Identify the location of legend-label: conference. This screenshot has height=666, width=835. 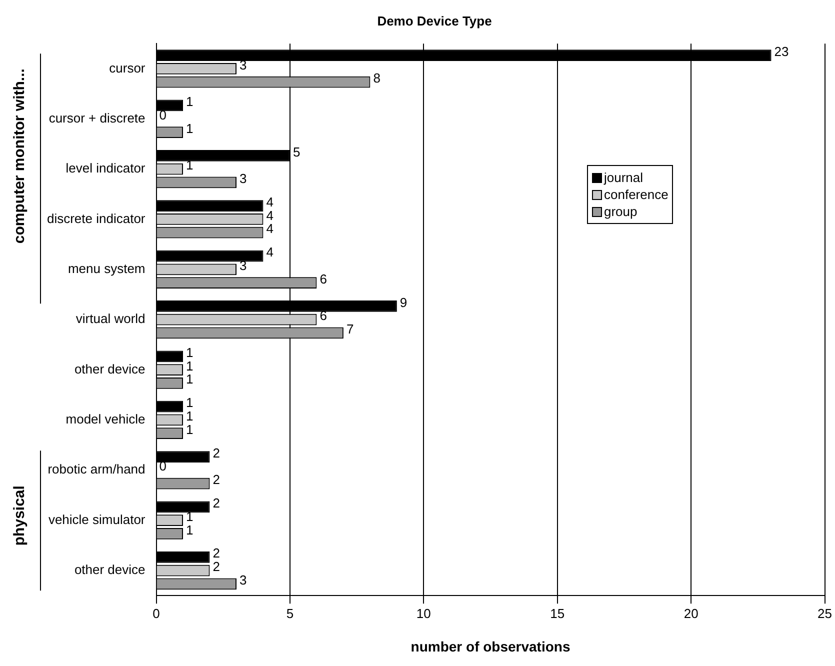
(636, 194).